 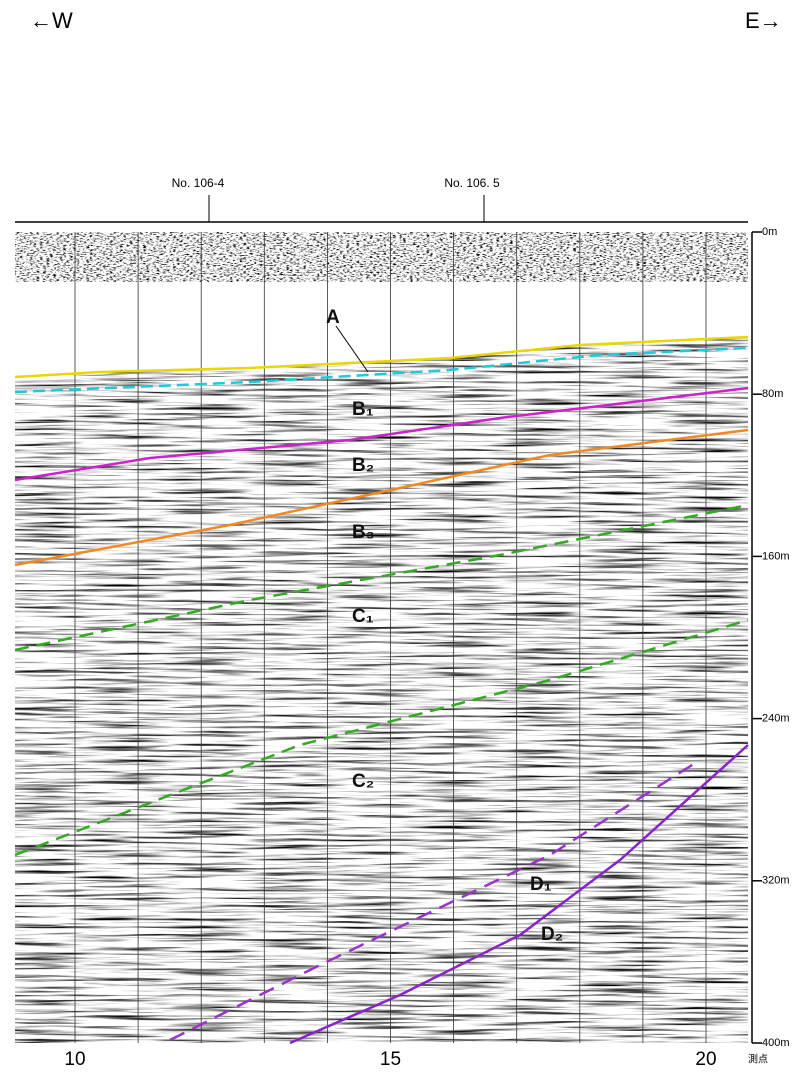 I want to click on horizon-label: C₁, so click(x=363, y=616).